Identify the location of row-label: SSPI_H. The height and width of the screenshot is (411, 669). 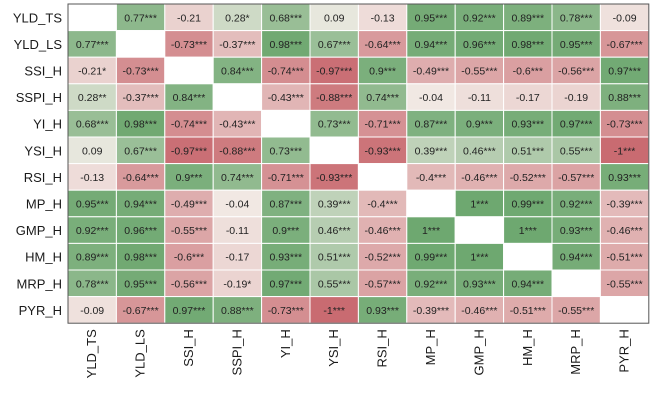
(39, 97).